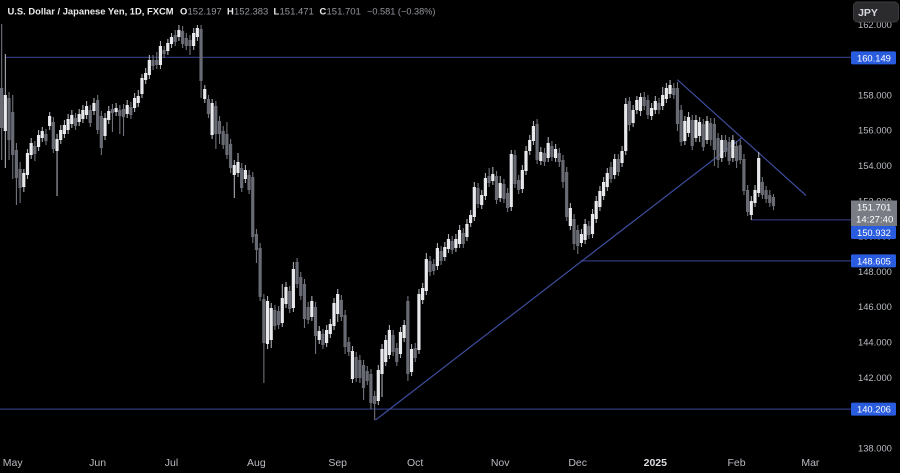 This screenshot has height=473, width=900. Describe the element at coordinates (874, 232) in the screenshot. I see `svg-text: 150.932` at that location.